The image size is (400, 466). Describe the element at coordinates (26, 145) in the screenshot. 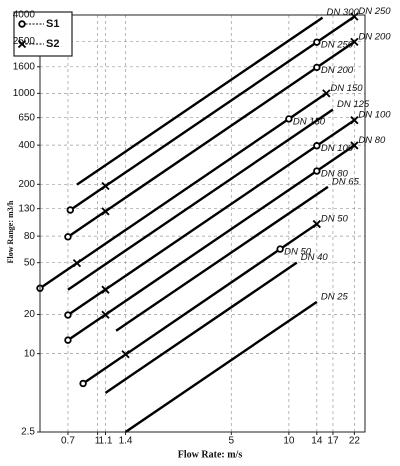

I see `y-tick-label: 400` at that location.